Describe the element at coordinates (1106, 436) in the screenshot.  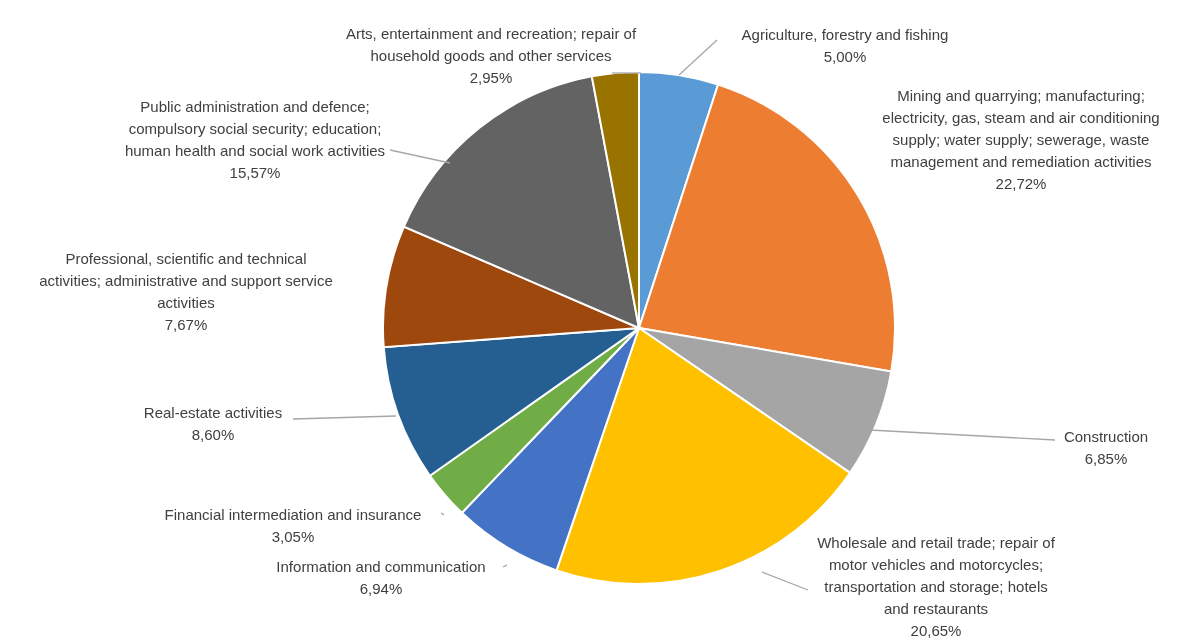
I see `slice-label: Construction` at that location.